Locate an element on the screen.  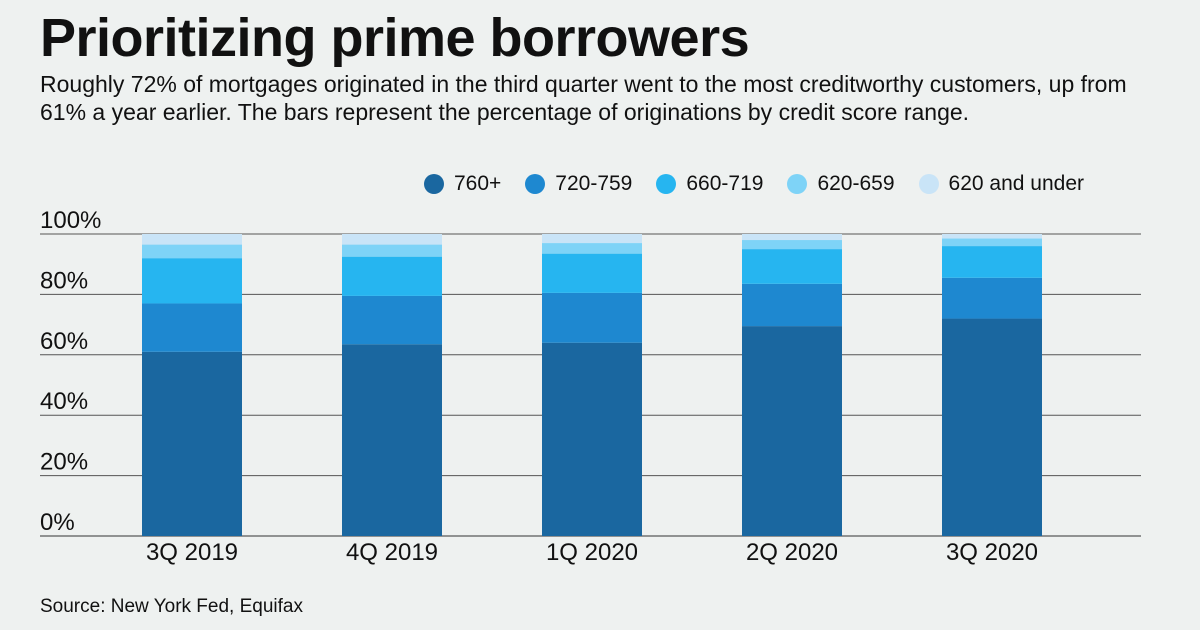
legend-label: 620 and under is located at coordinates (1016, 183).